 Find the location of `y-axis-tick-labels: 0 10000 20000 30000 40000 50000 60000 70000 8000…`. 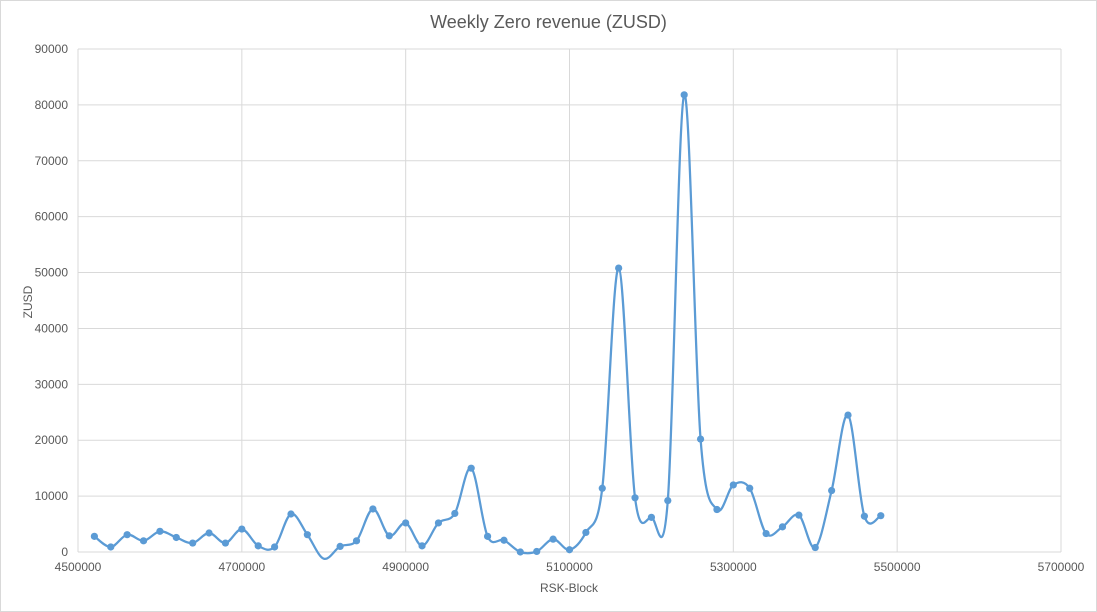

y-axis-tick-labels: 0 10000 20000 30000 40000 50000 60000 70000 8000… is located at coordinates (52, 300).